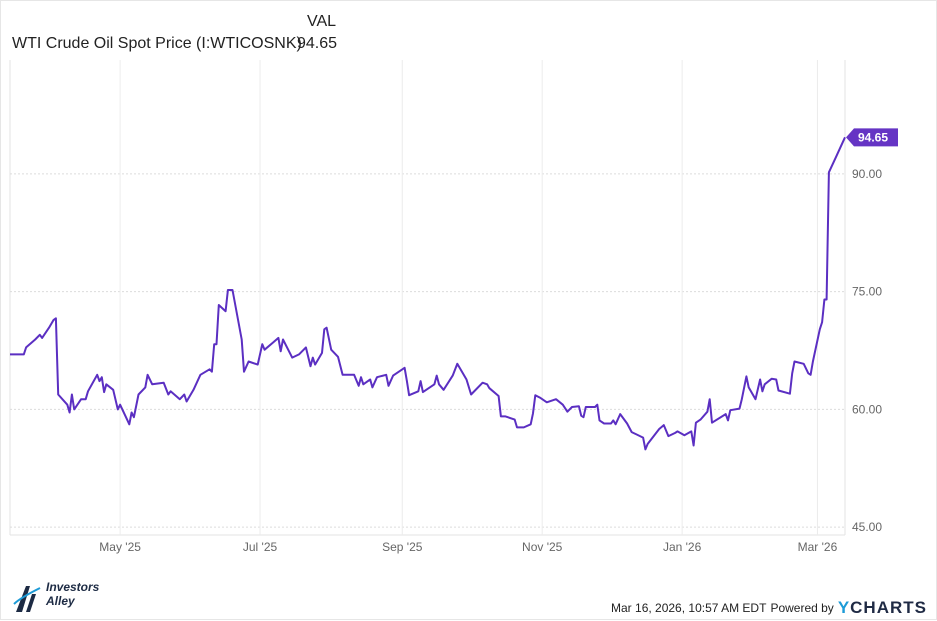 The height and width of the screenshot is (621, 937). Describe the element at coordinates (542, 547) in the screenshot. I see `x-tick-label: Nov '25` at that location.